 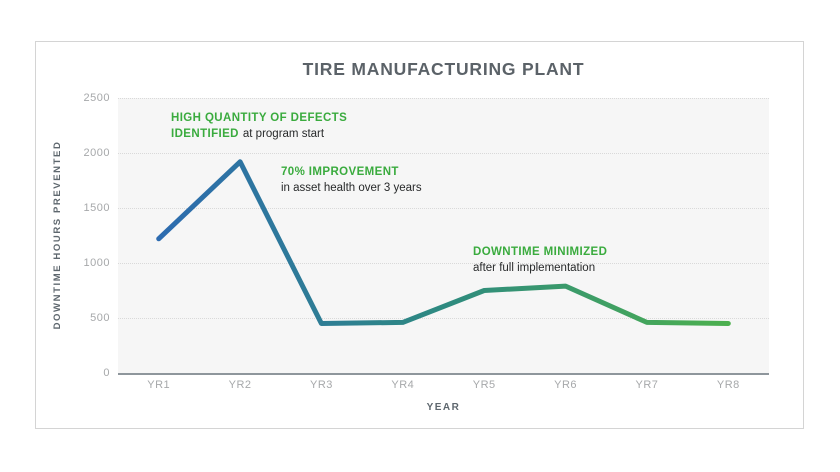 I want to click on y-axis-tick-label: 500, so click(x=100, y=318).